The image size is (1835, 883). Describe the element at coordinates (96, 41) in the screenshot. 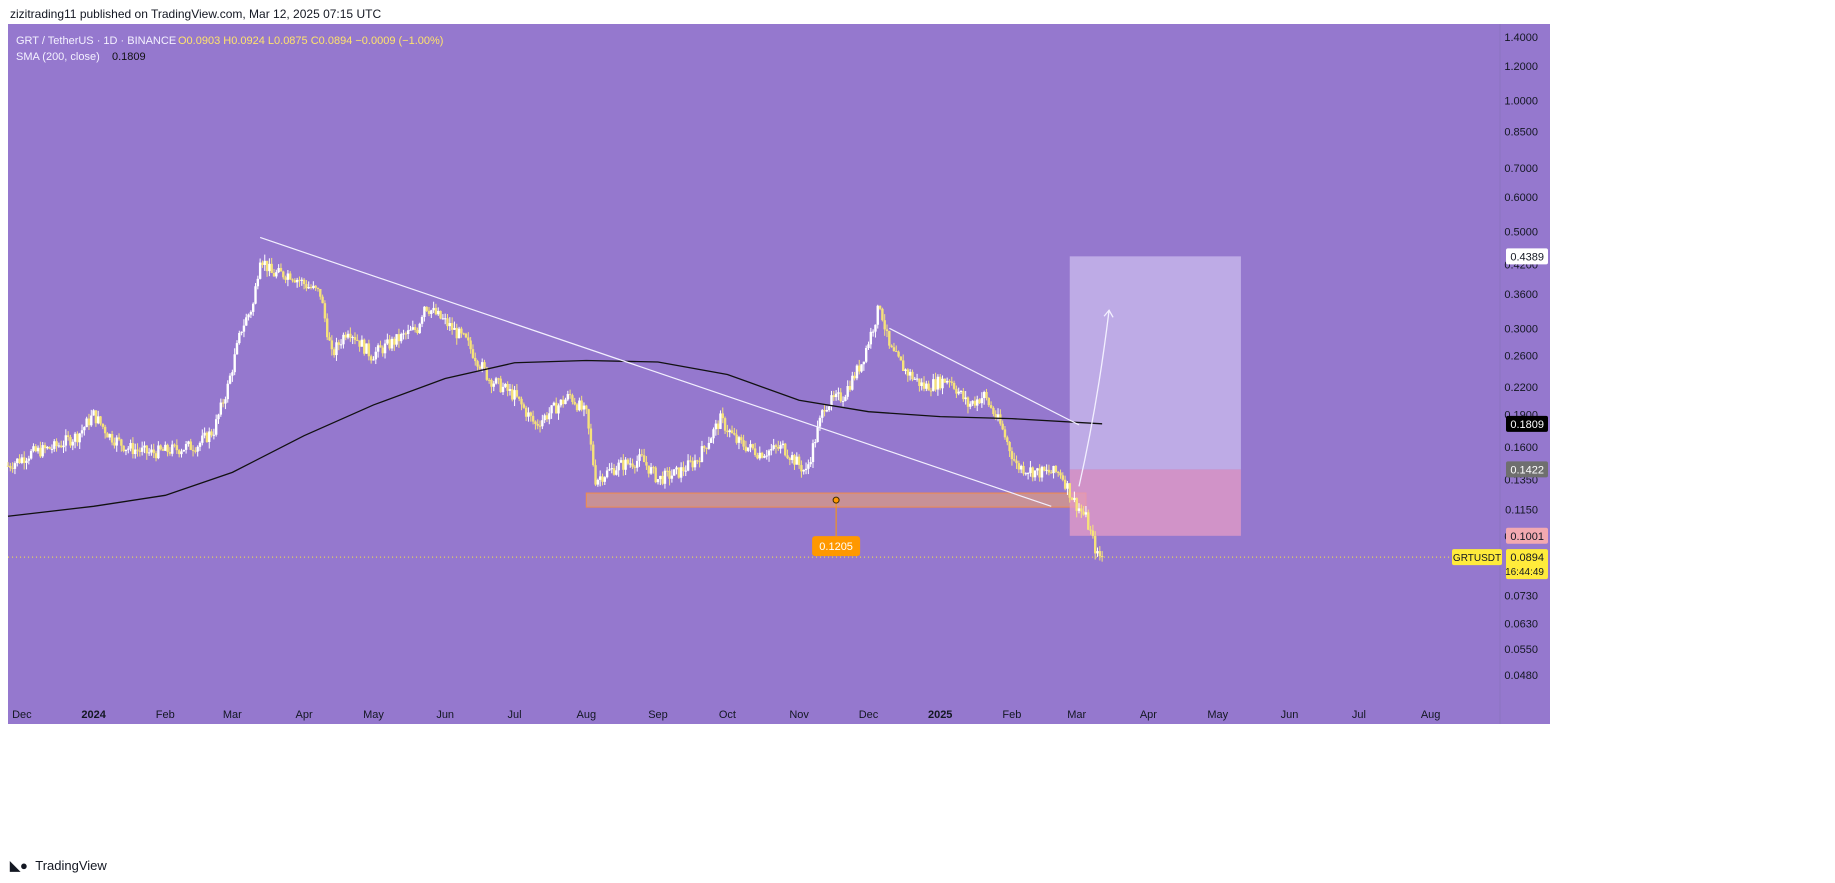

I see `legend-symbol: GRT / TetherUS · 1D · BINANCE` at that location.